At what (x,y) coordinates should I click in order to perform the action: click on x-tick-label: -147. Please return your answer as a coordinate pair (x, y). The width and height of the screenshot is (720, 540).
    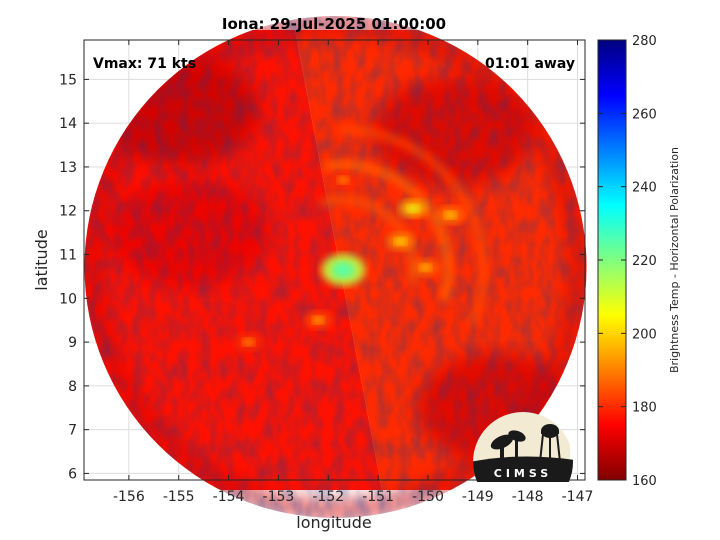
    Looking at the image, I should click on (578, 497).